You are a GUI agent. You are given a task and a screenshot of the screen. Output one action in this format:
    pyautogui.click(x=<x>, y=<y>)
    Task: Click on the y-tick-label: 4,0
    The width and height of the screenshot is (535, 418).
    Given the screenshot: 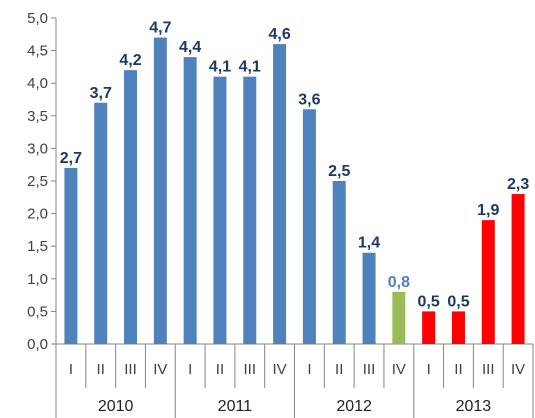 What is the action you would take?
    pyautogui.click(x=37, y=83)
    